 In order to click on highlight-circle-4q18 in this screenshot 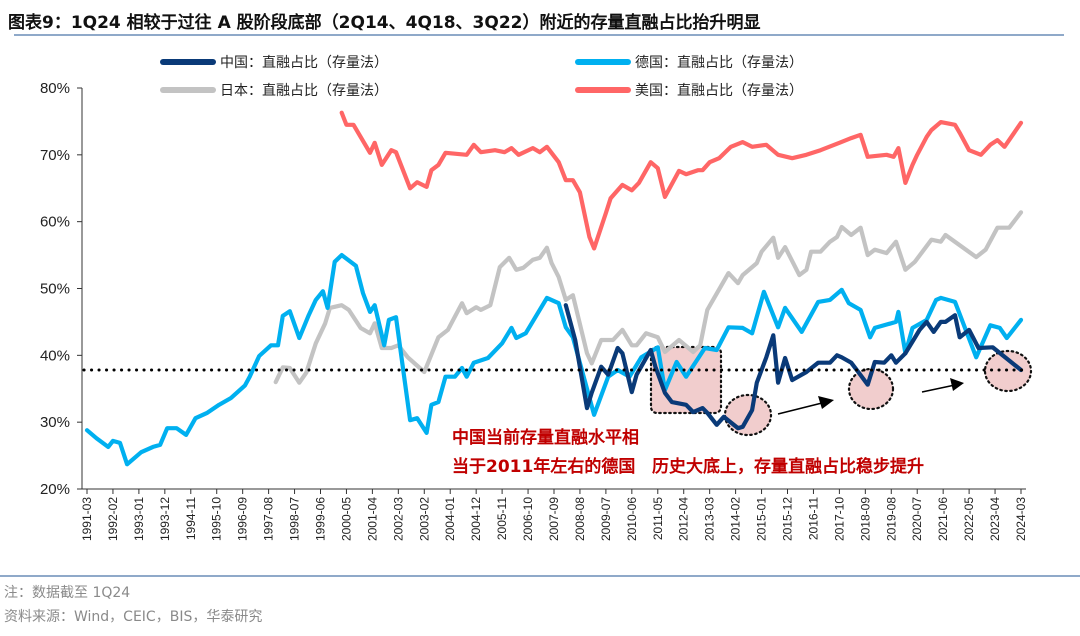, I will do `click(871, 389)`.